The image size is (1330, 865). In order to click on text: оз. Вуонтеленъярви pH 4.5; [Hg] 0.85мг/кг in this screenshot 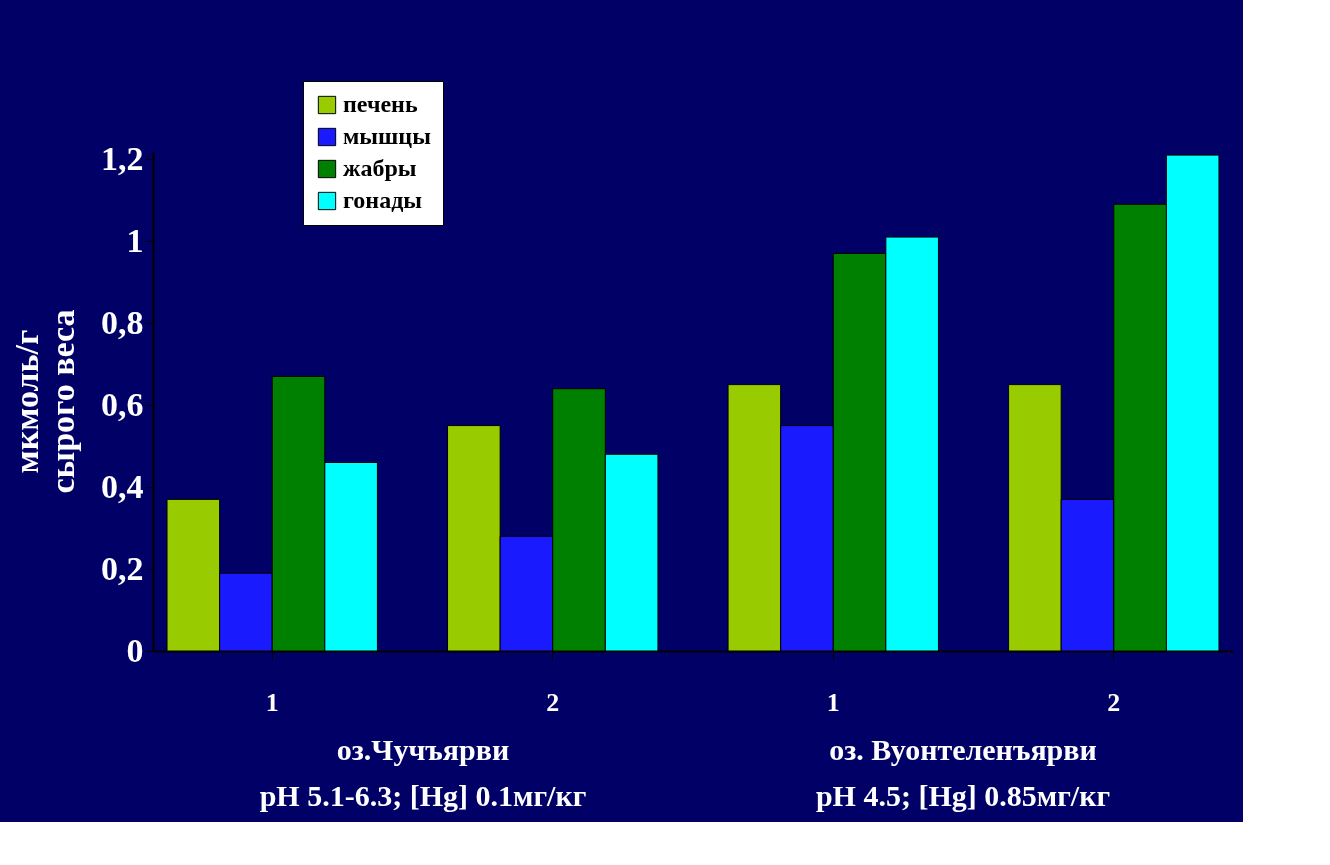, I will do `click(963, 772)`.